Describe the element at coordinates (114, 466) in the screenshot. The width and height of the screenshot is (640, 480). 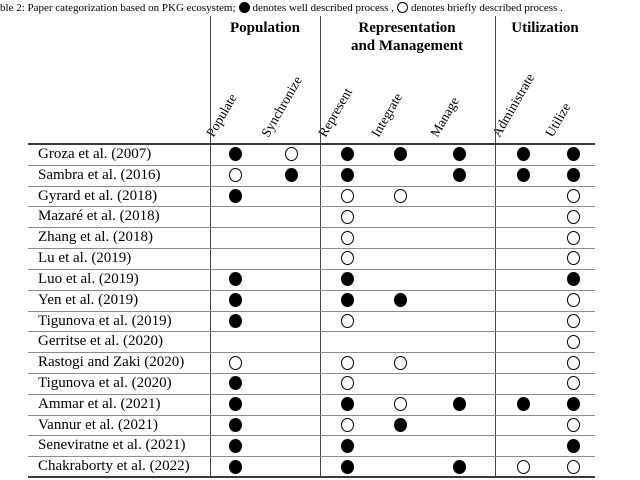
I see `row-label: Chakraborty et al. (2022)` at that location.